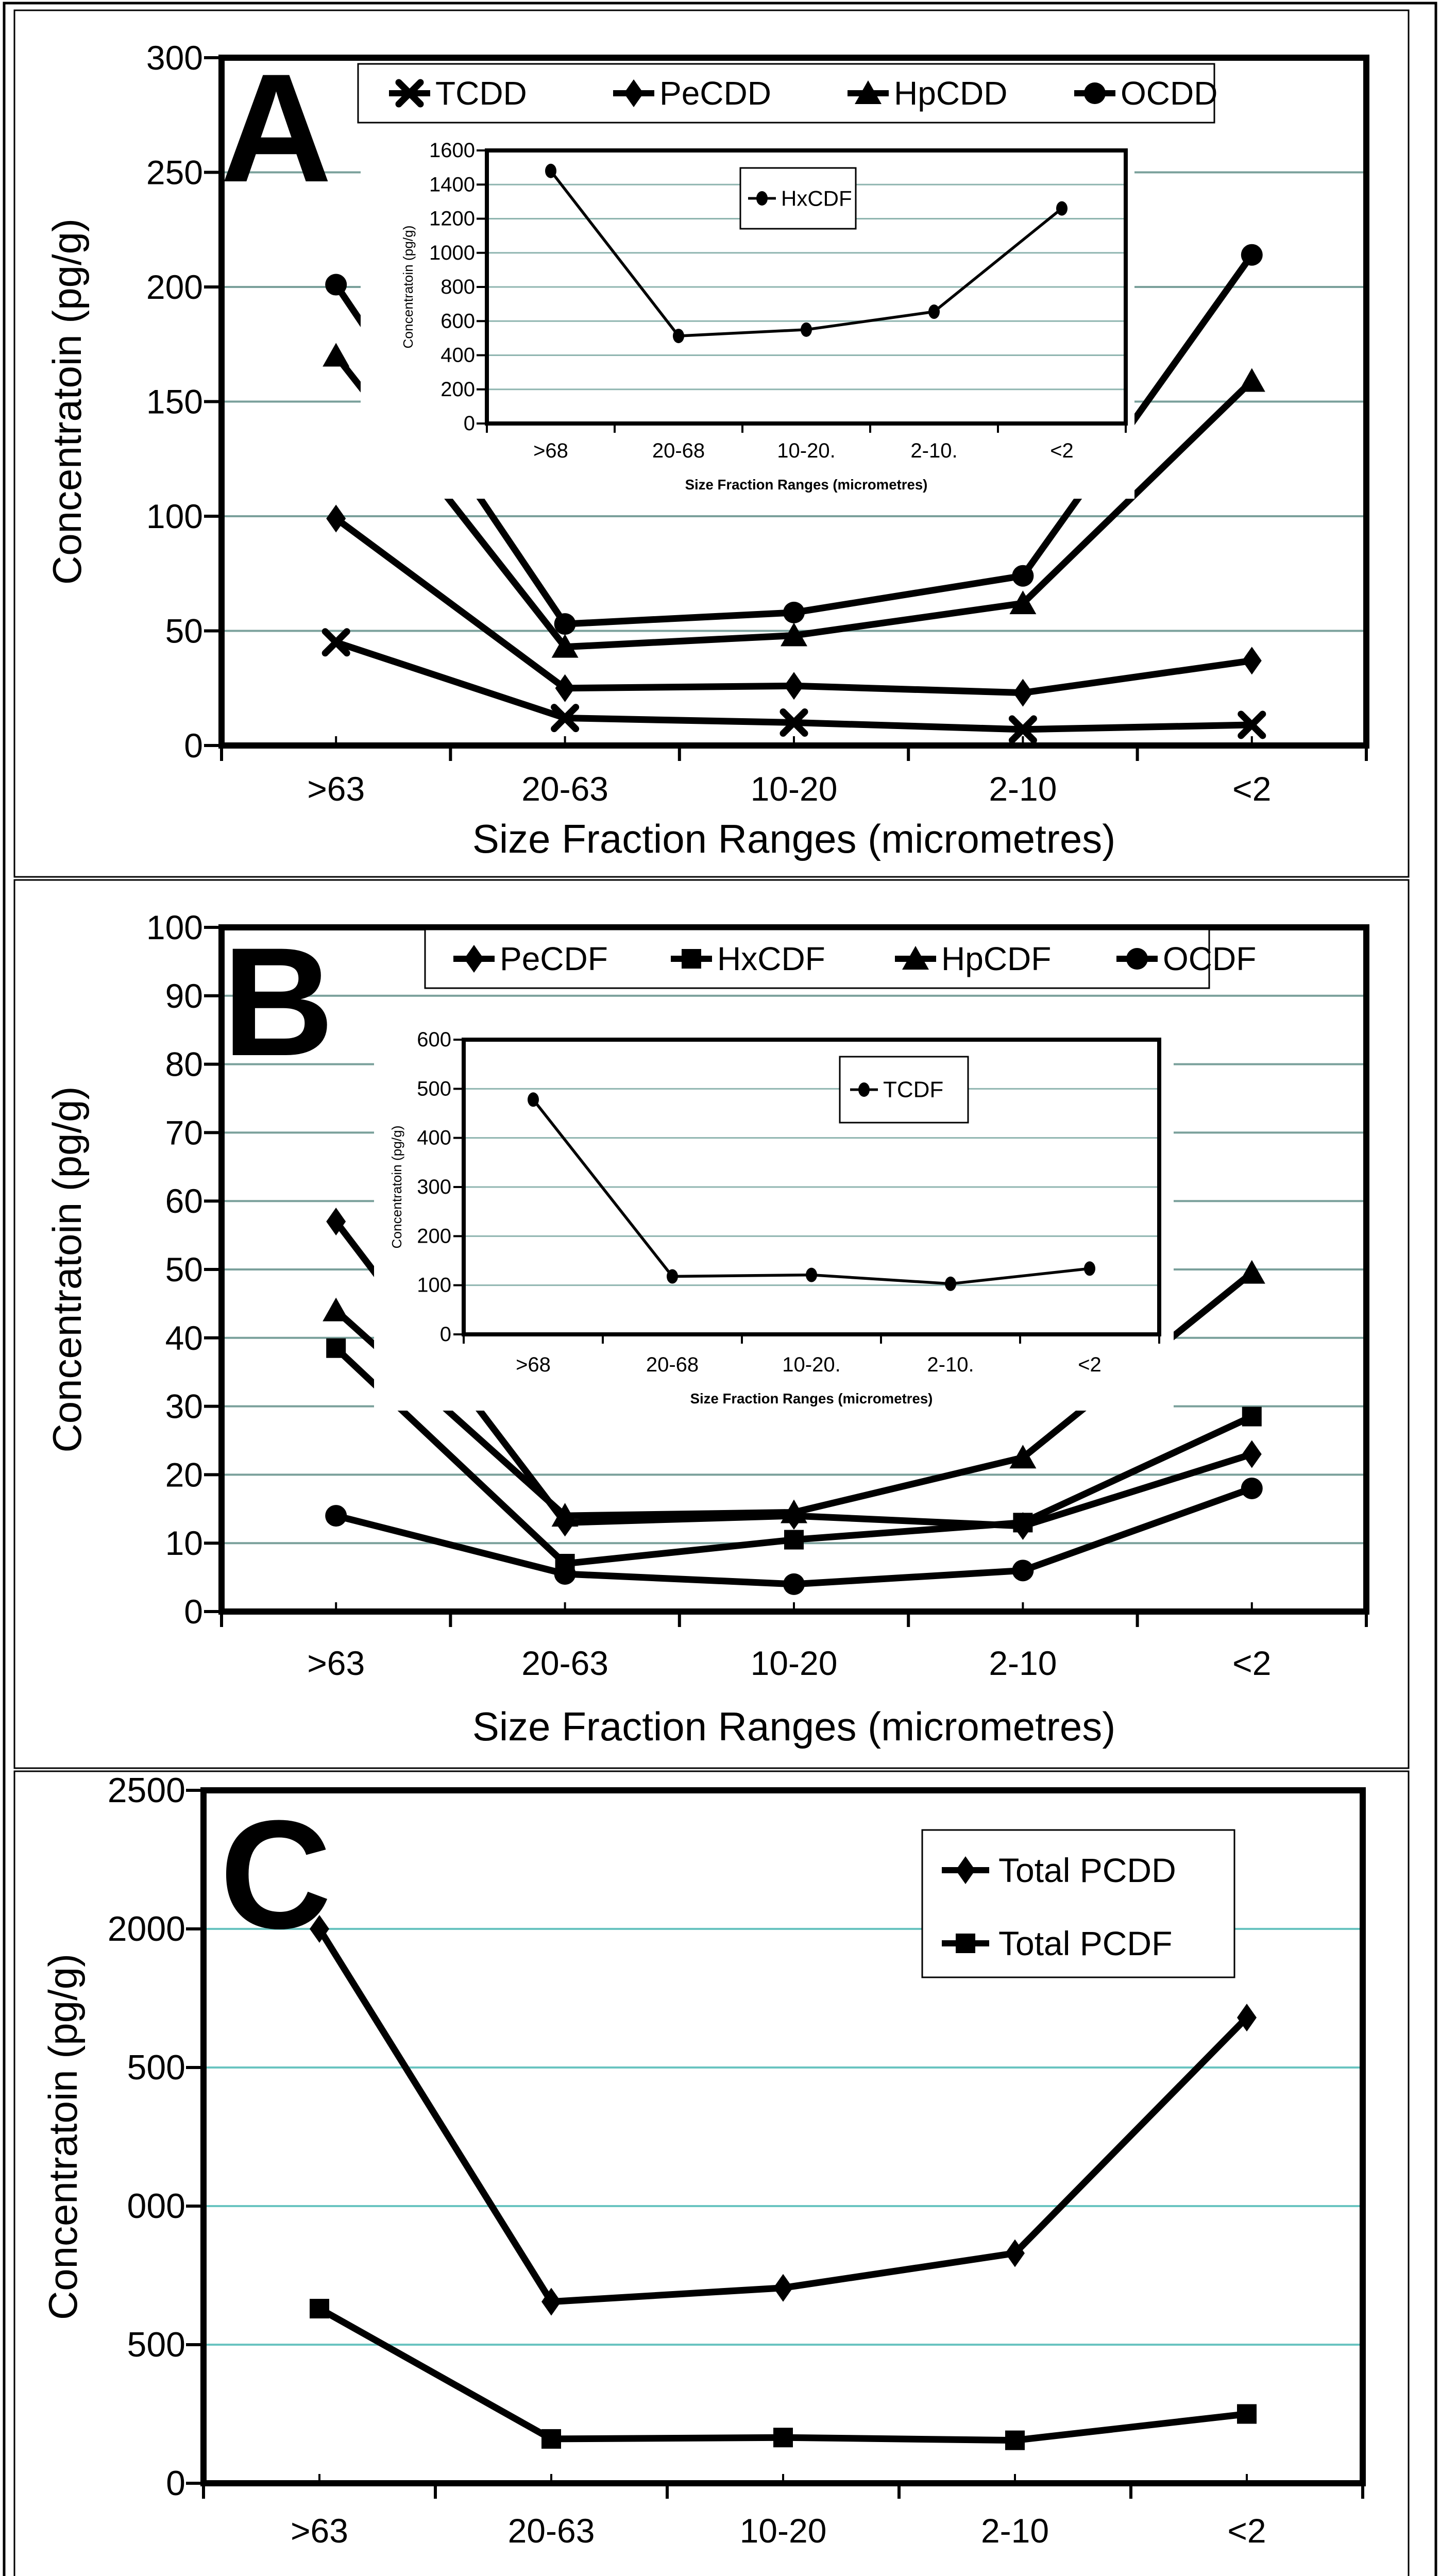  Describe the element at coordinates (1169, 93) in the screenshot. I see `legend-label: OCDD` at that location.